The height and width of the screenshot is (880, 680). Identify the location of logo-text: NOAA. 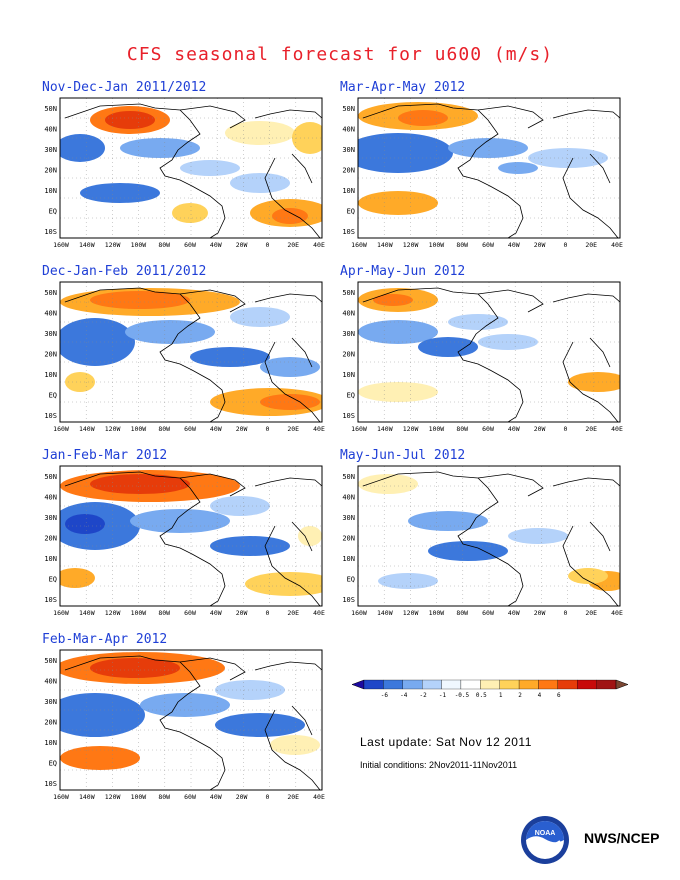
(545, 833).